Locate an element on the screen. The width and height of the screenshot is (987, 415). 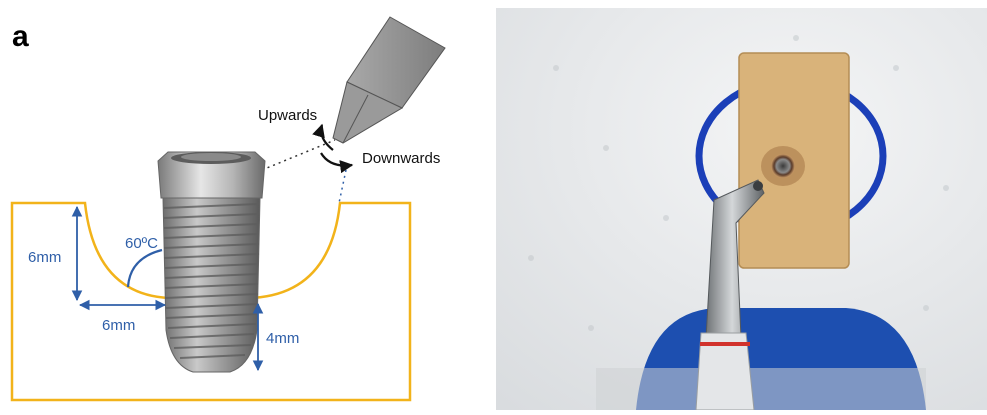
depth-left-label: 6mm is located at coordinates (44, 257).